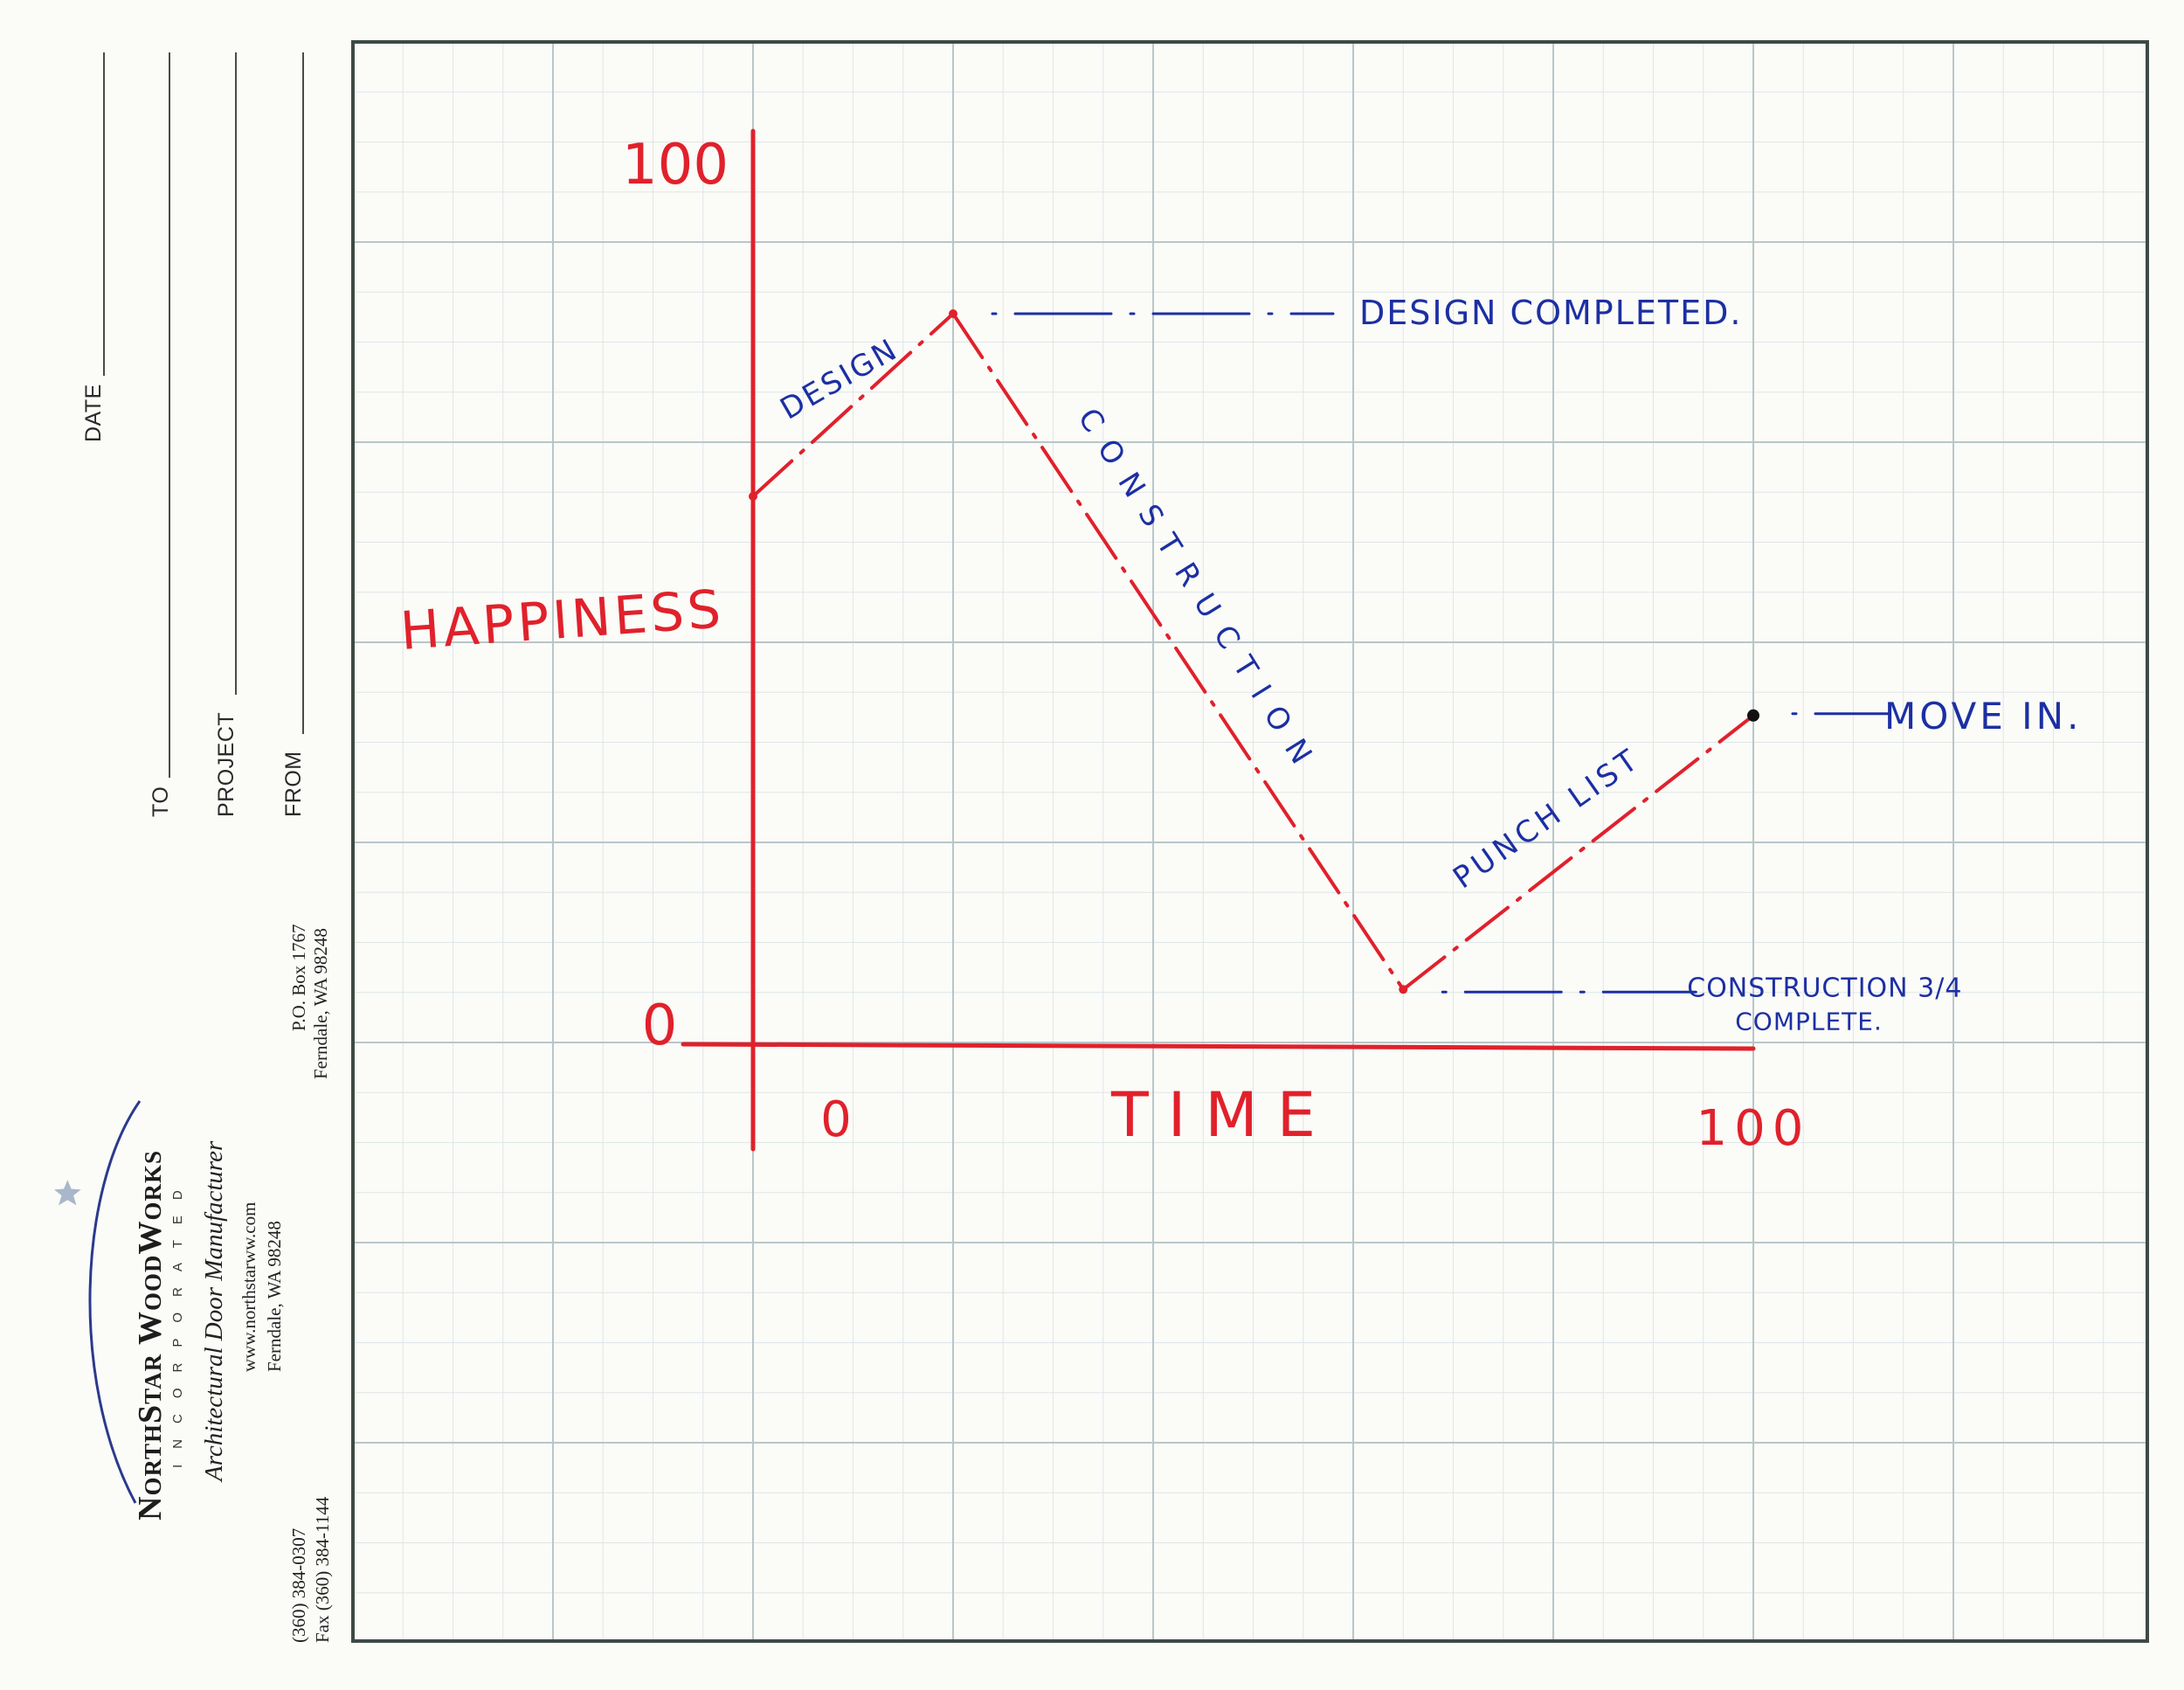  Describe the element at coordinates (169, 415) in the screenshot. I see `to-field-line` at that location.